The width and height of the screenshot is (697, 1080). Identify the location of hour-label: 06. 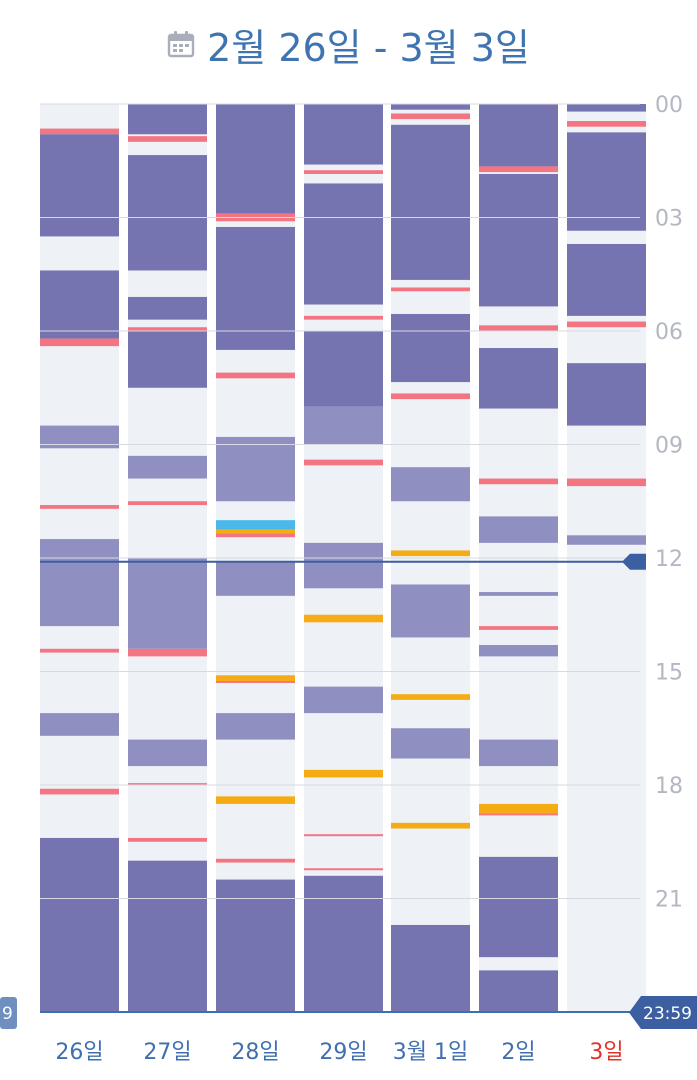
(669, 332).